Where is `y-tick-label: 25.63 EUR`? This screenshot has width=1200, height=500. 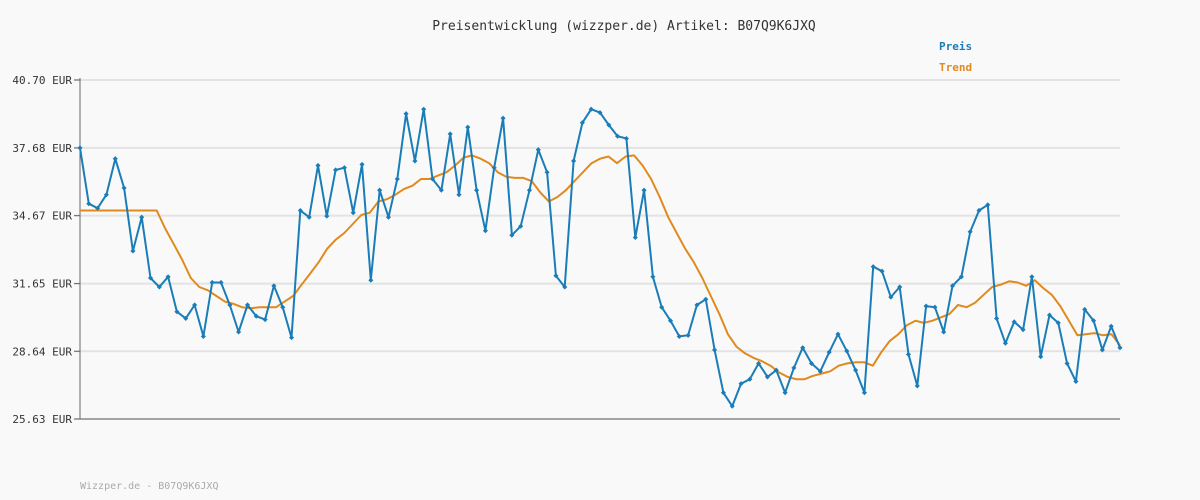
y-tick-label: 25.63 EUR is located at coordinates (42, 419).